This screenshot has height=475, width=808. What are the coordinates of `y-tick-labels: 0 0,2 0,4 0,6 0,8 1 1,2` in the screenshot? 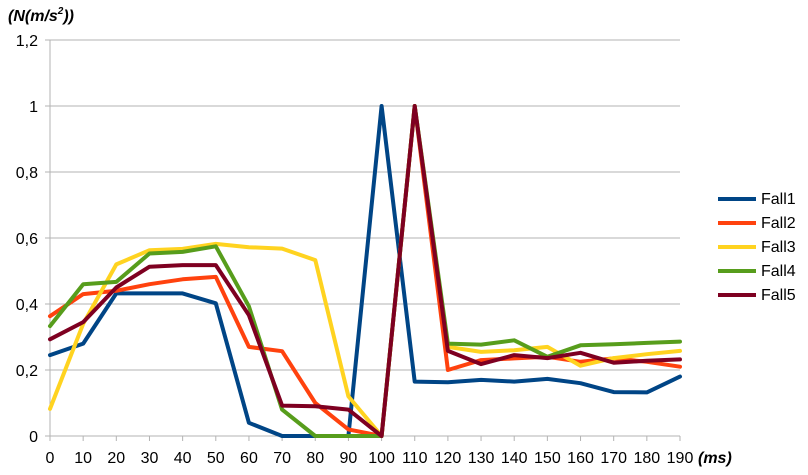 It's located at (27, 239).